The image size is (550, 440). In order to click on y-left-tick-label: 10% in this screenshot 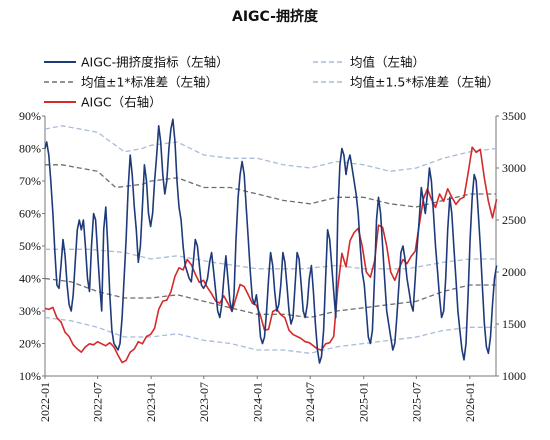, I will do `click(30, 376)`.